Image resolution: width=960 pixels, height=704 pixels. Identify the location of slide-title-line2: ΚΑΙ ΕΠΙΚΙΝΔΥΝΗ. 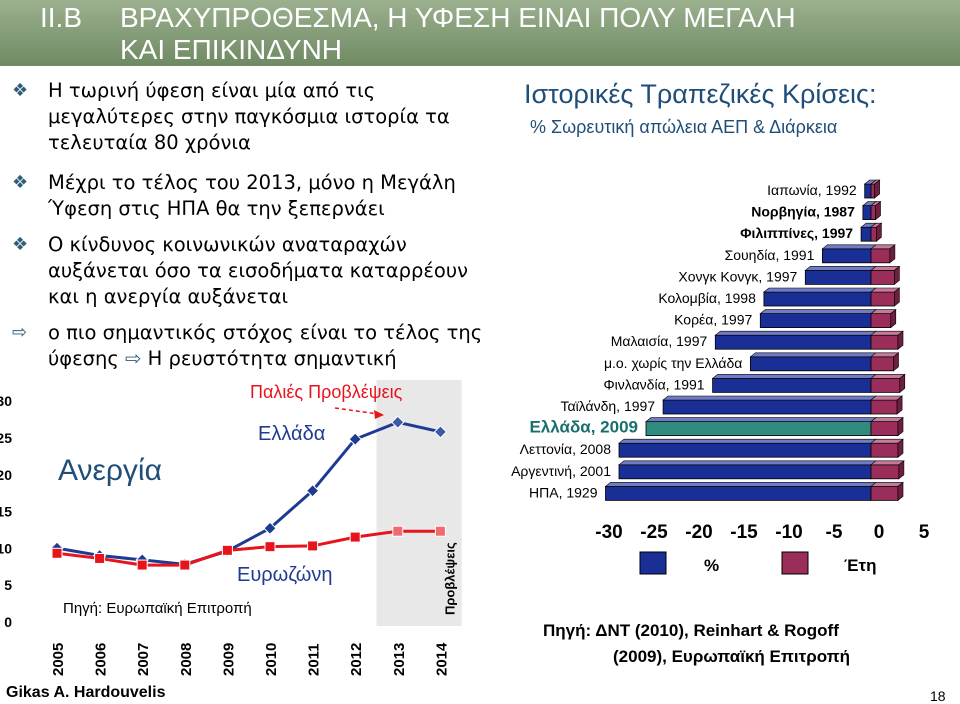
(231, 49).